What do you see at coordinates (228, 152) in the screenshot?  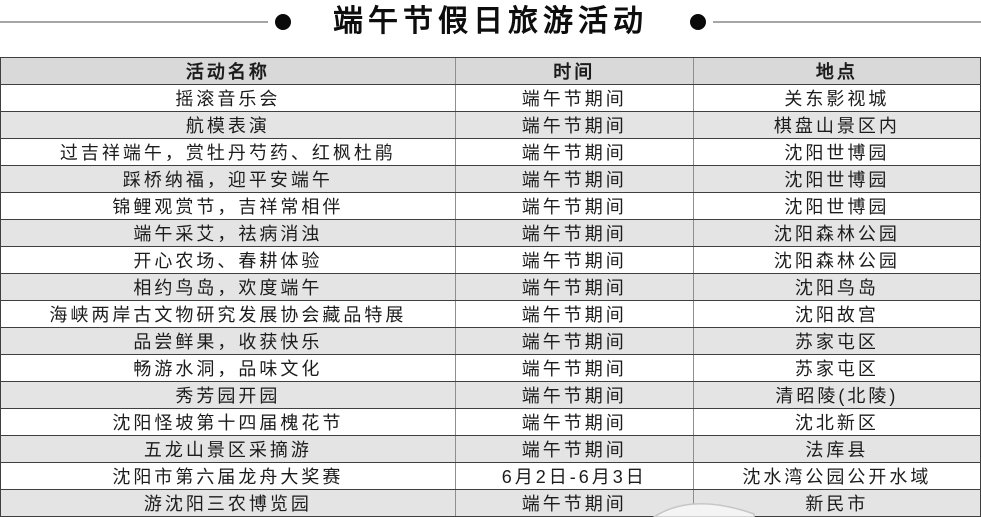 I see `cell-activity-name: 过吉祥端午，赏牡丹芍药、红枫杜鹃` at bounding box center [228, 152].